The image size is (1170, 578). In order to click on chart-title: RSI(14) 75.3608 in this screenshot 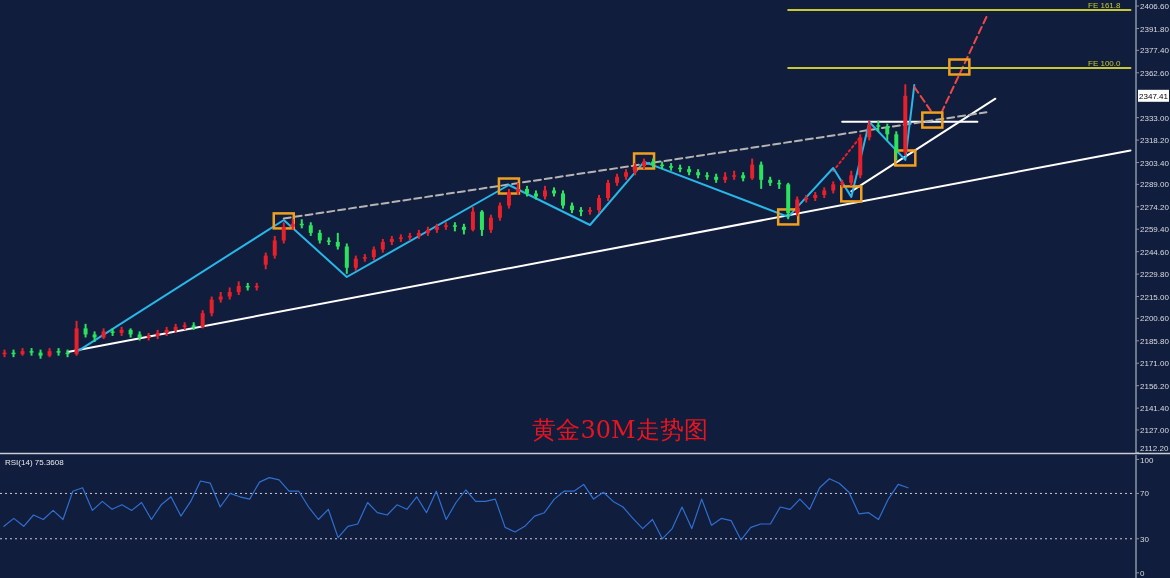, I will do `click(35, 462)`.